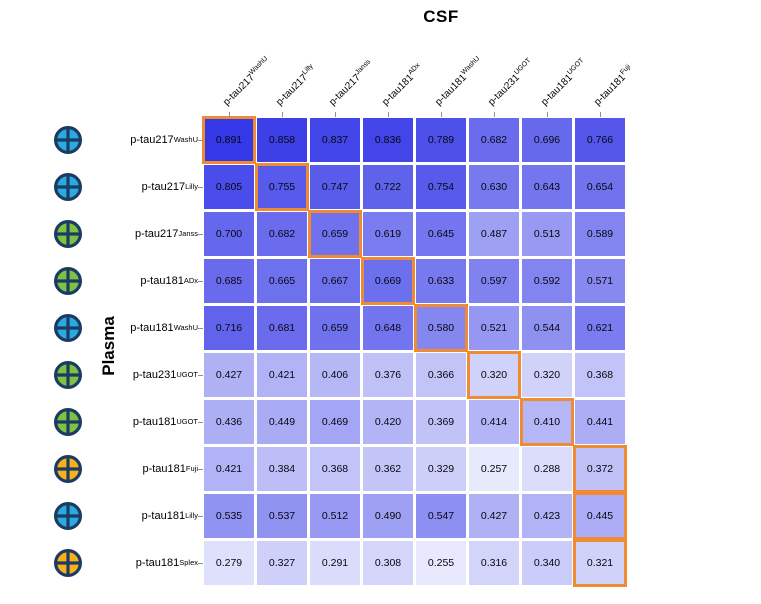 This screenshot has height=604, width=761. I want to click on heatmap-cell: 0.621, so click(600, 328).